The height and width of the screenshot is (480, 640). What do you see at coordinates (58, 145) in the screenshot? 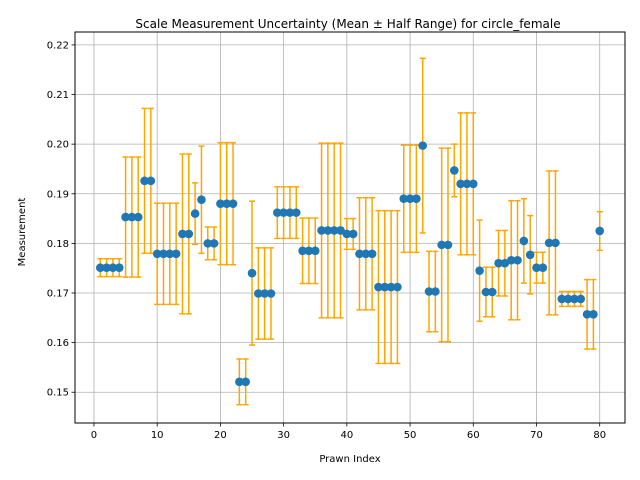
I see `y-tick-label: 0.20` at bounding box center [58, 145].